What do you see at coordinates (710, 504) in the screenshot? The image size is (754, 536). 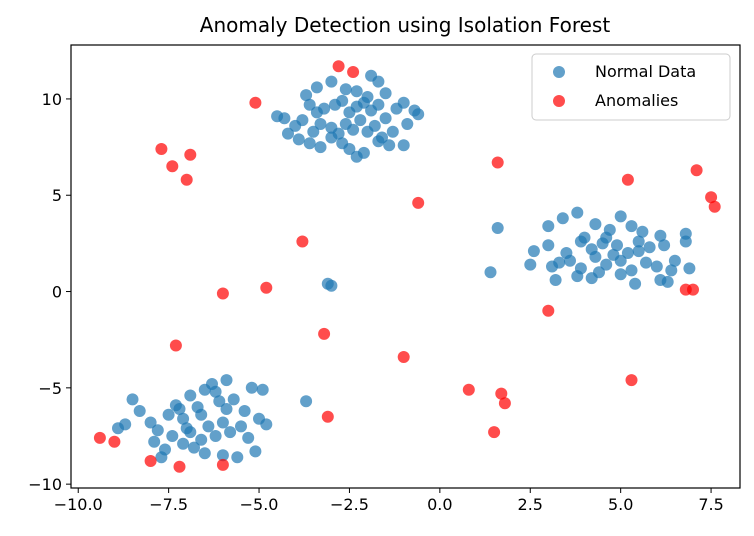 I see `x-tick-label: 7.5` at bounding box center [710, 504].